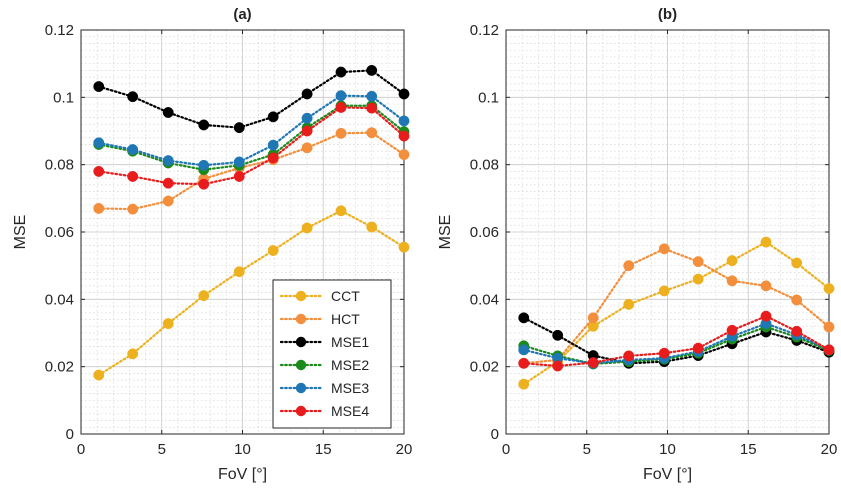  Describe the element at coordinates (20, 232) in the screenshot. I see `y-axis-label: MSE` at that location.